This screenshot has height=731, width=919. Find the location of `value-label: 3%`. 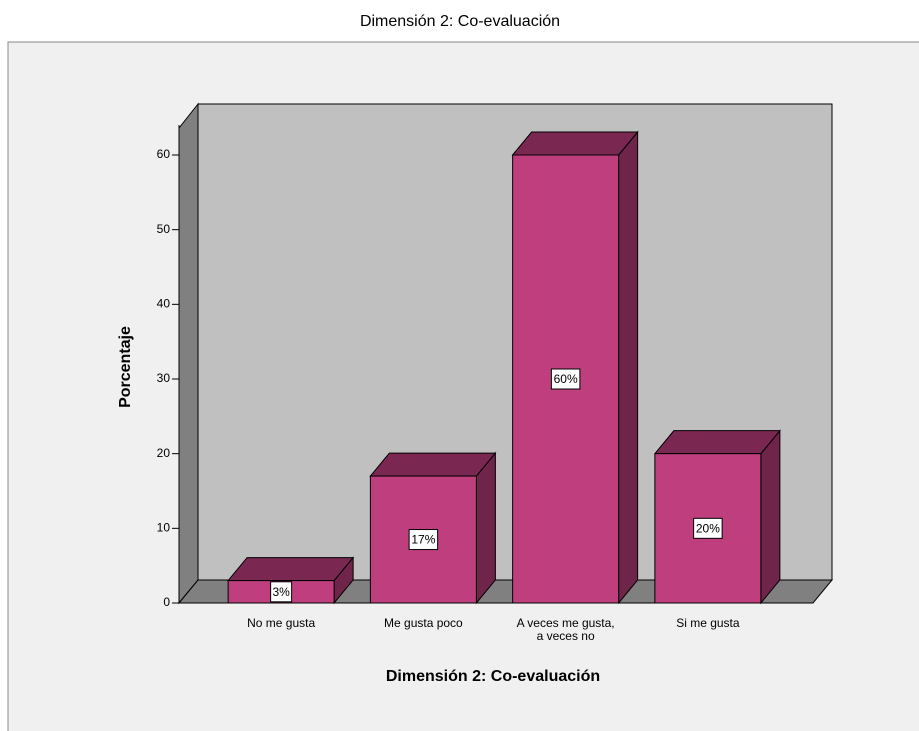

value-label: 3% is located at coordinates (281, 592).